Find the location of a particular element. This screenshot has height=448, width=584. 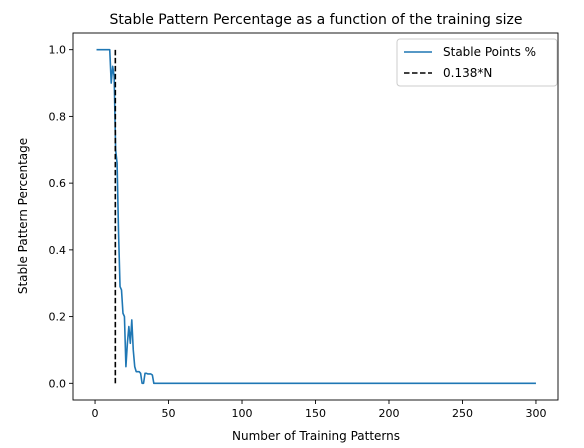

y-tick-label: 0.8 is located at coordinates (58, 116).